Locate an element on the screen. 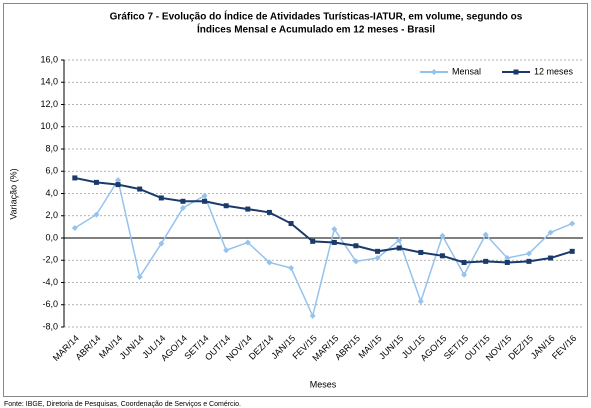  y-tick-label: 10,0 is located at coordinates (49, 126).